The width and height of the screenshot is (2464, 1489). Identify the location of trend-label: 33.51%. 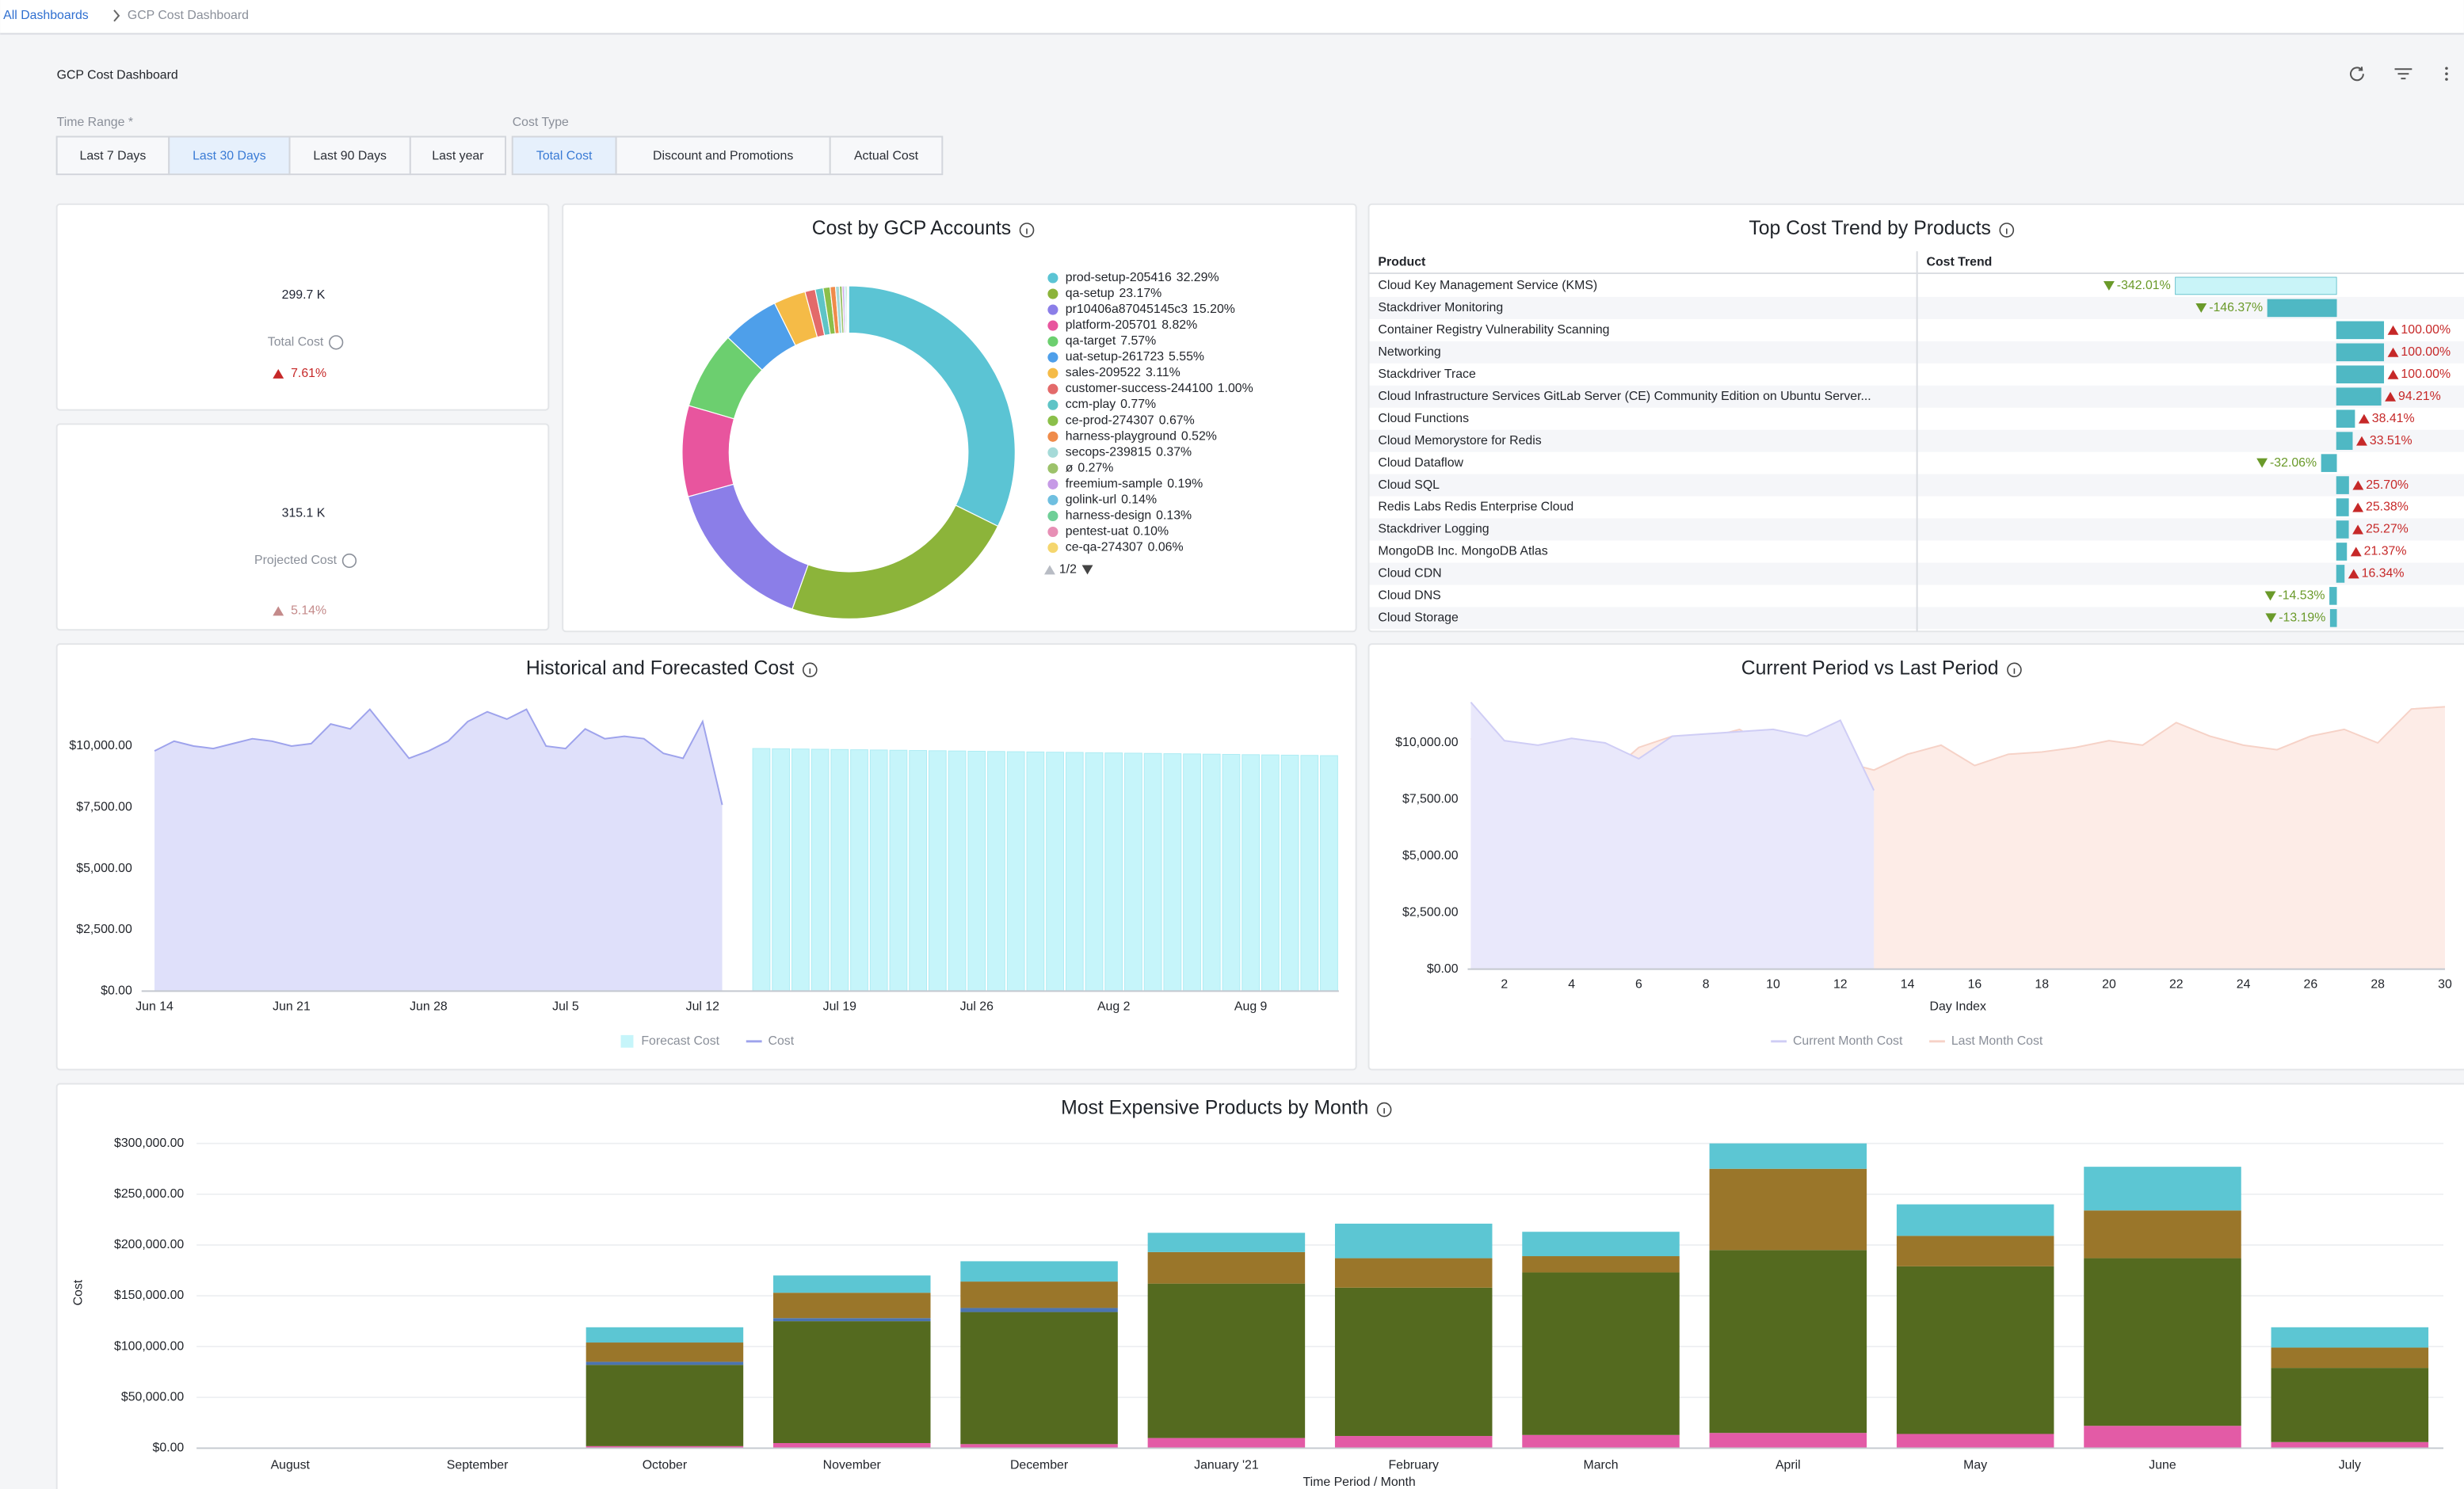
(2391, 440).